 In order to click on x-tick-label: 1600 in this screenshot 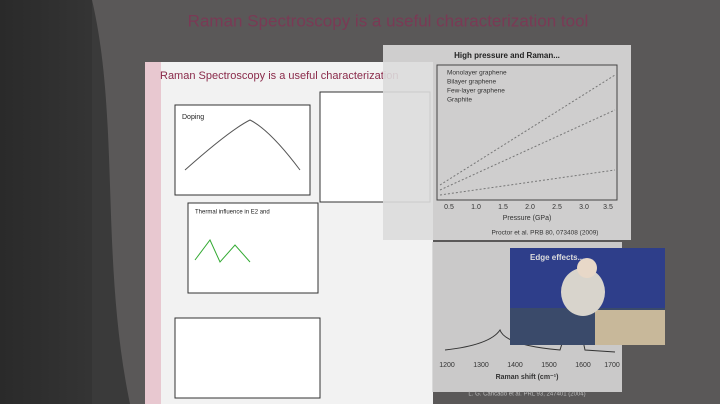, I will do `click(583, 365)`.